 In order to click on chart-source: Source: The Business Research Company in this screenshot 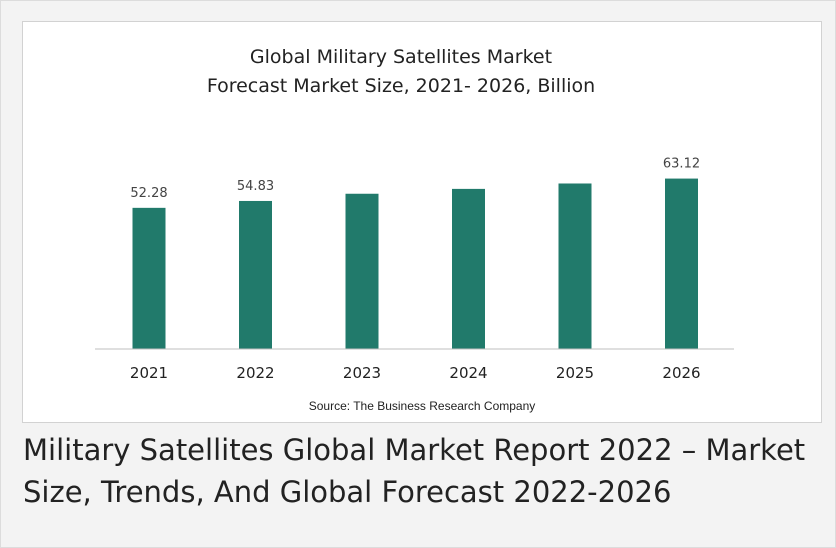, I will do `click(422, 406)`.